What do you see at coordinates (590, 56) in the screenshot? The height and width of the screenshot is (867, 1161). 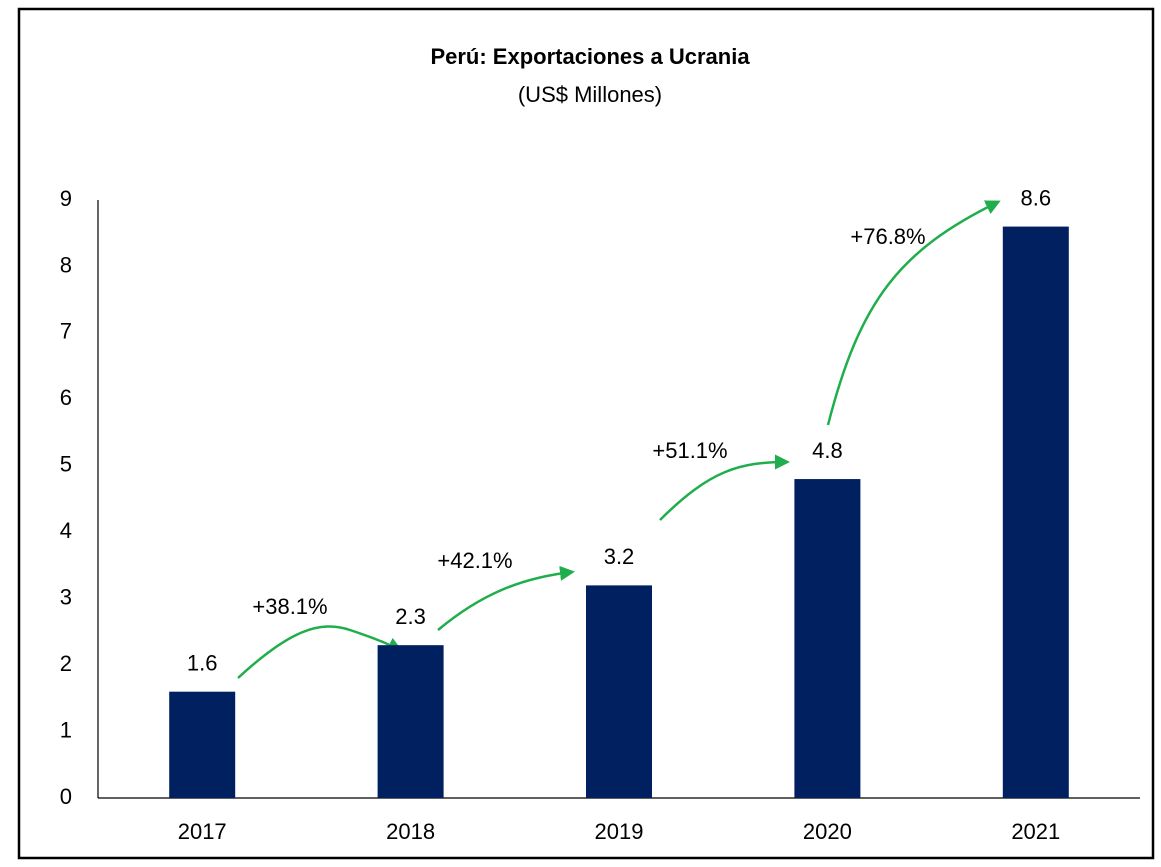 I see `chart-title: Perú: Exportaciones a Ucrania` at bounding box center [590, 56].